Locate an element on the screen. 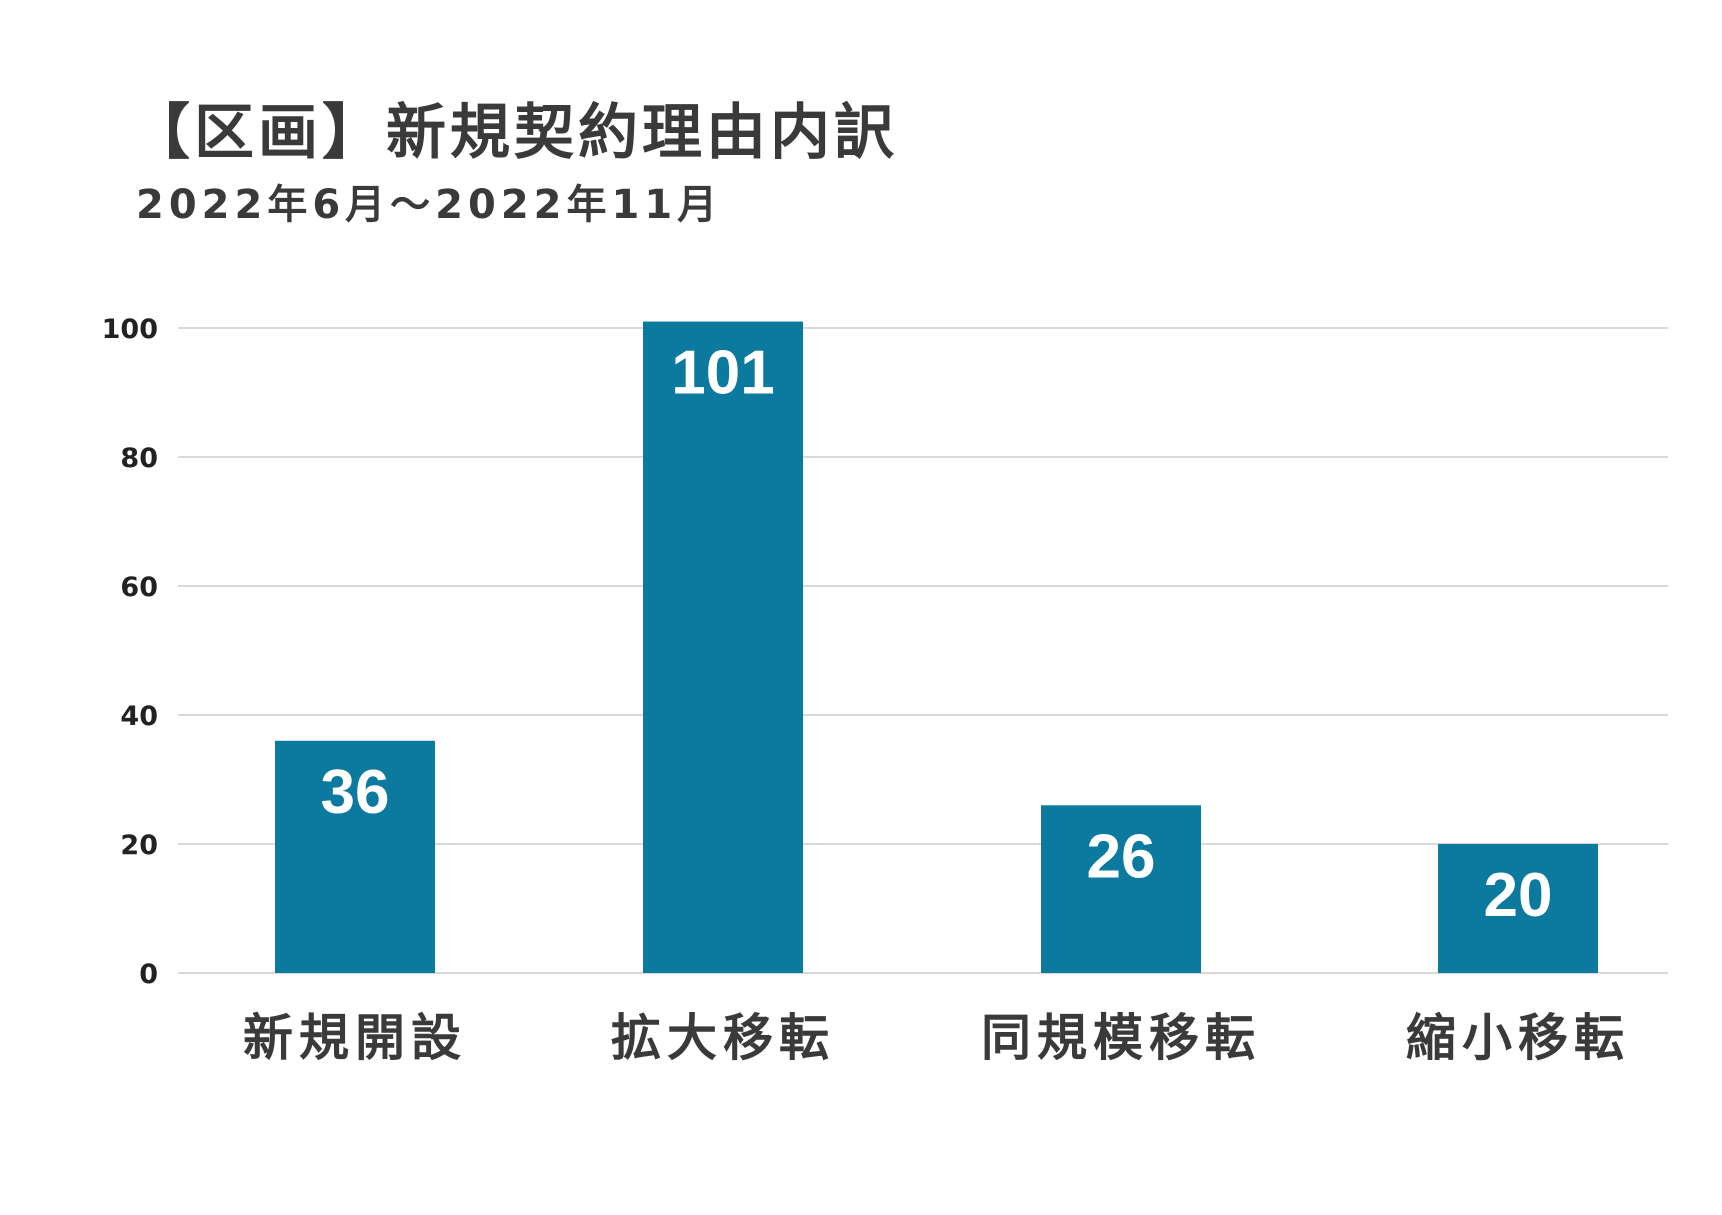  y-tick-label: 80 is located at coordinates (139, 458).